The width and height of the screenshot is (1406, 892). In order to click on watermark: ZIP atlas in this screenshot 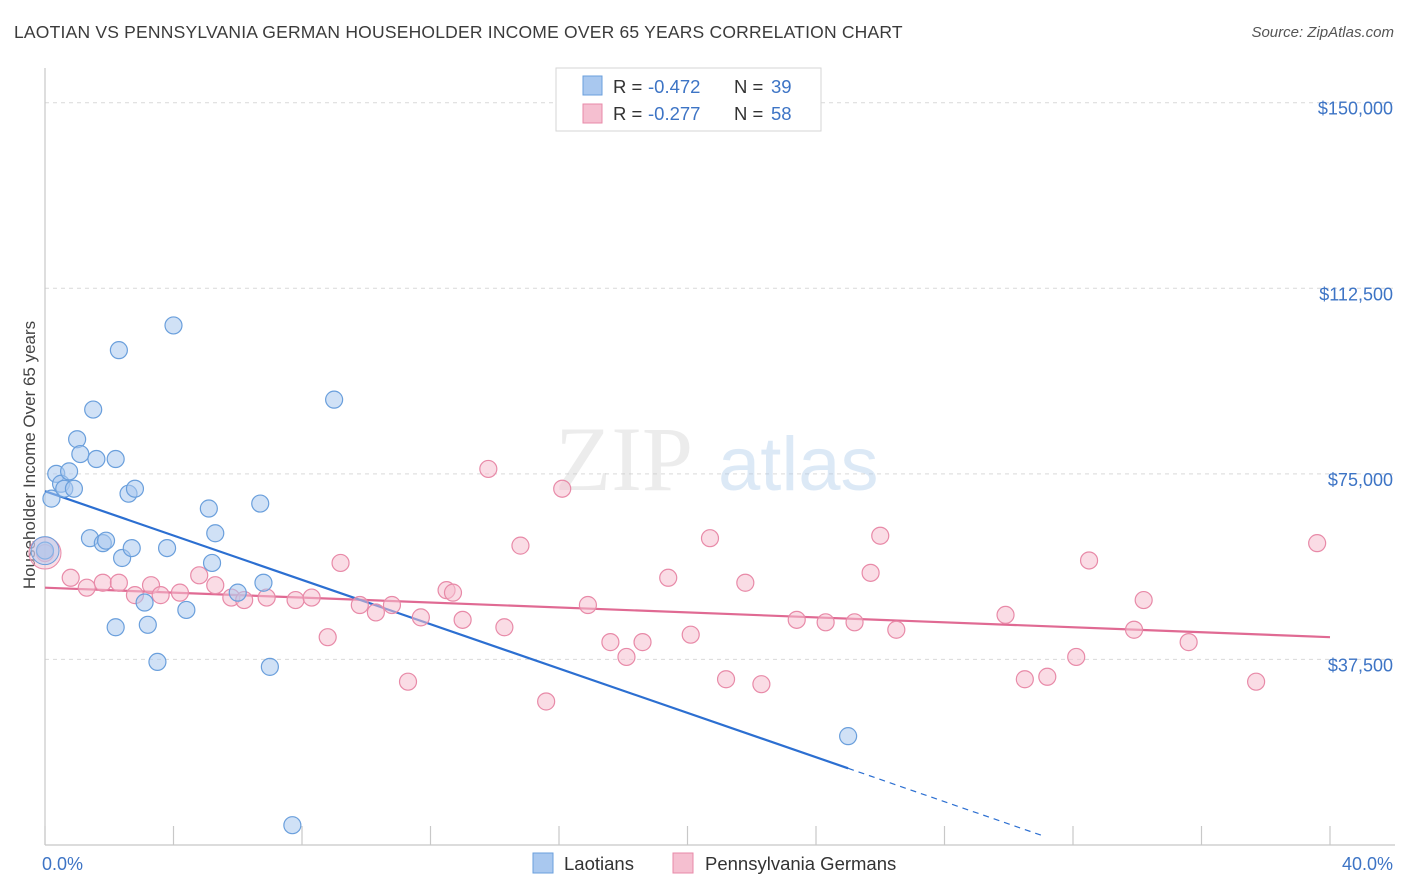, I will do `click(717, 459)`.